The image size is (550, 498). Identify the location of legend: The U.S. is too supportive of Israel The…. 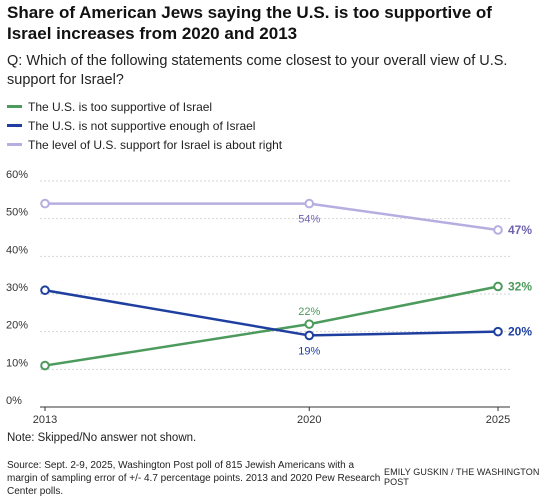
(144, 125).